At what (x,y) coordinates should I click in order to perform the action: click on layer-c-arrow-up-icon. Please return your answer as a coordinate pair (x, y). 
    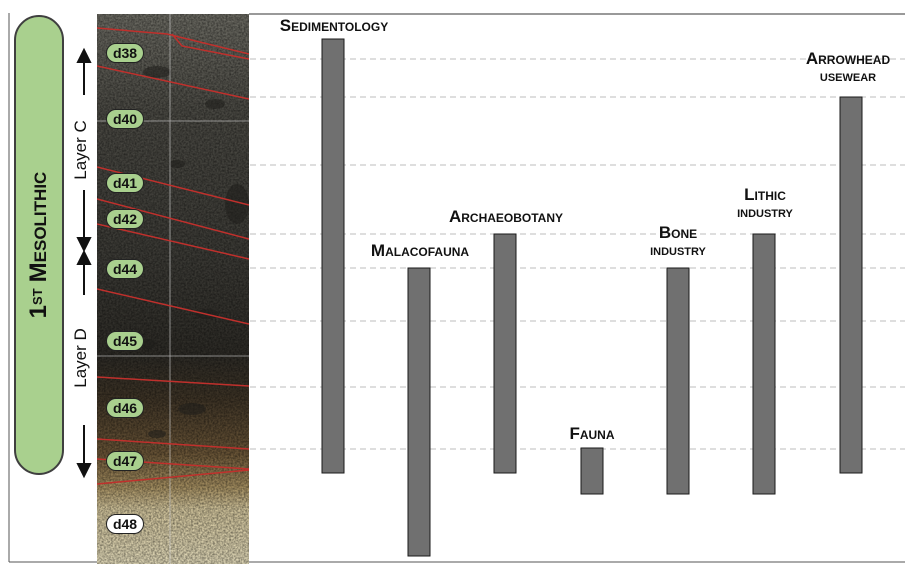
    Looking at the image, I should click on (84, 55).